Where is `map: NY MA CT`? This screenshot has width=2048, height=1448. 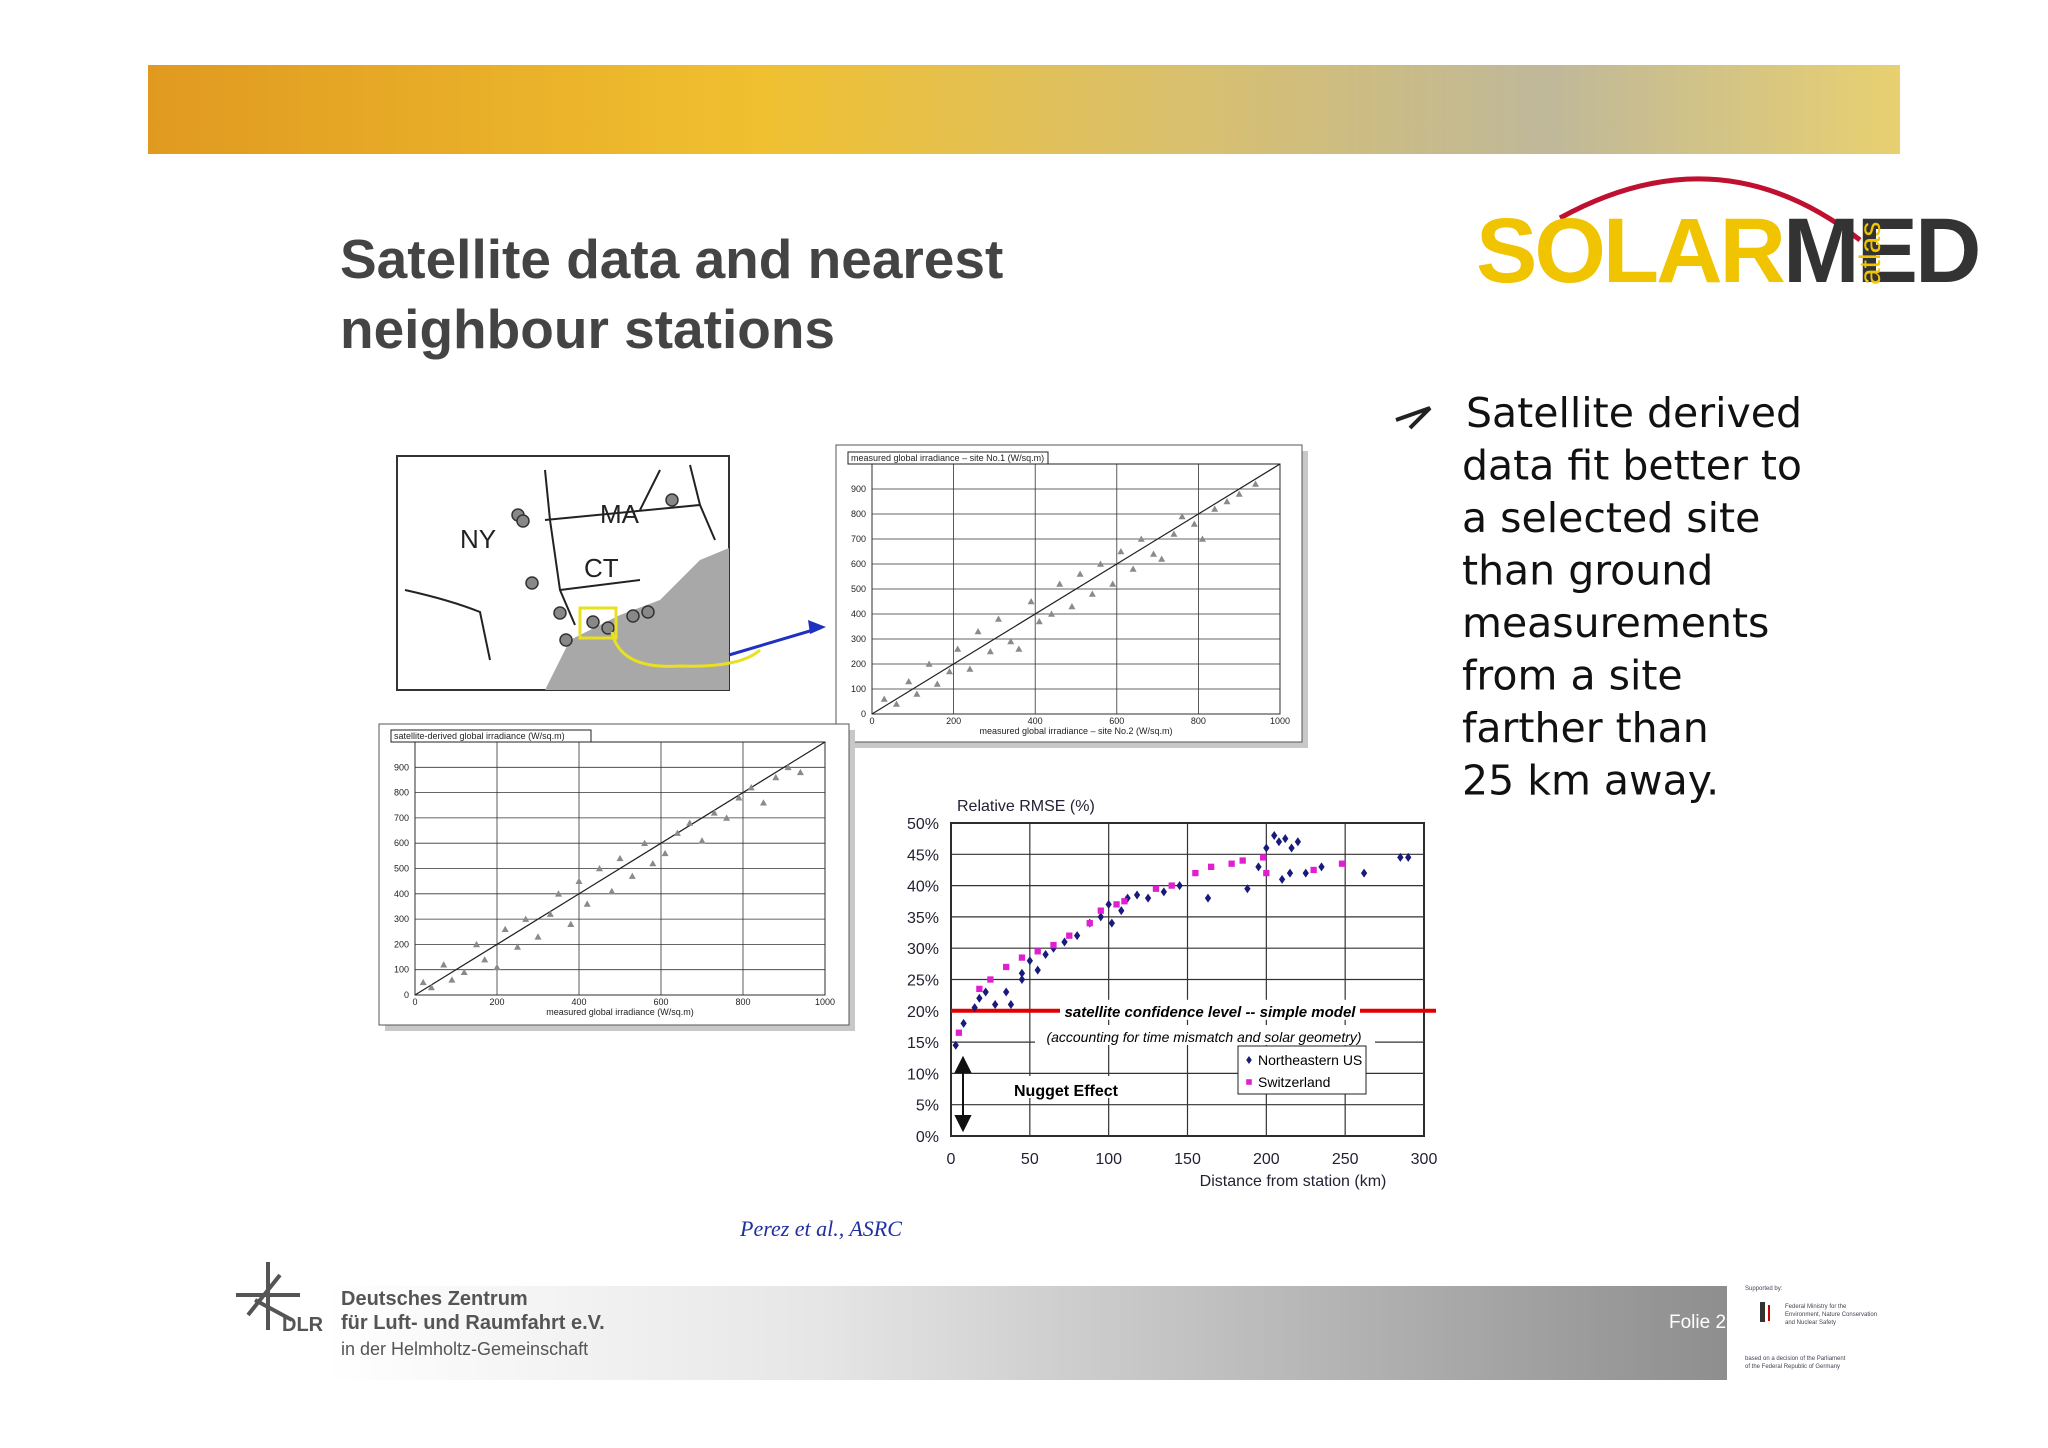
map: NY MA CT is located at coordinates (611, 573).